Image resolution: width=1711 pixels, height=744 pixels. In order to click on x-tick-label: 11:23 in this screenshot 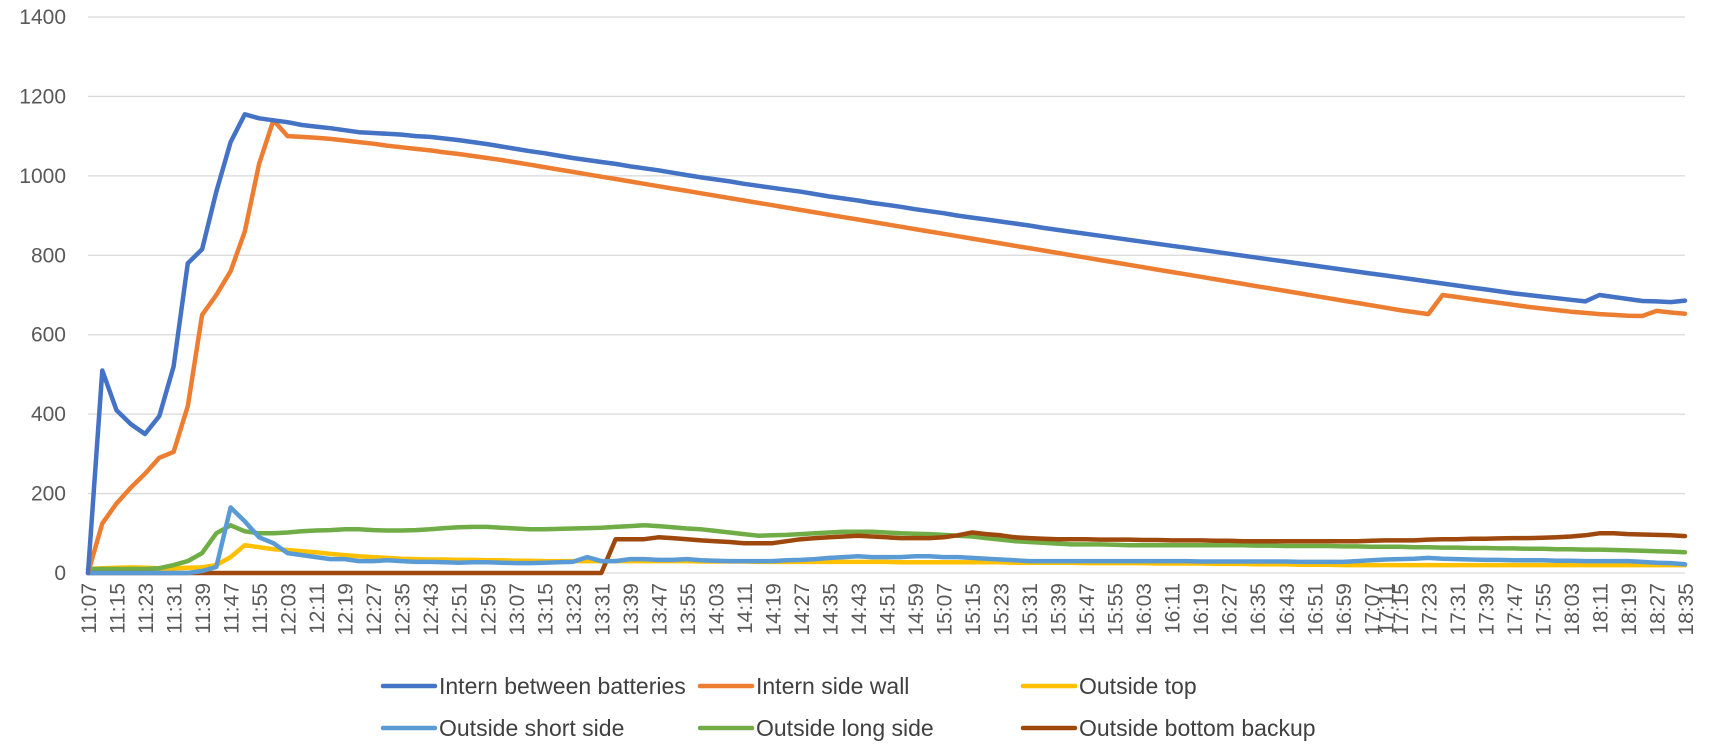, I will do `click(146, 608)`.